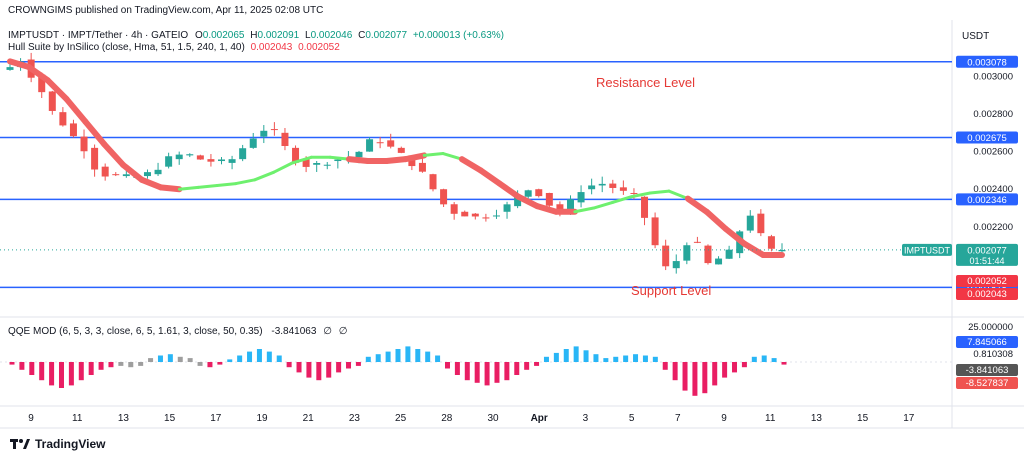  What do you see at coordinates (987, 370) in the screenshot?
I see `qqe-value-label: -3.841063` at bounding box center [987, 370].